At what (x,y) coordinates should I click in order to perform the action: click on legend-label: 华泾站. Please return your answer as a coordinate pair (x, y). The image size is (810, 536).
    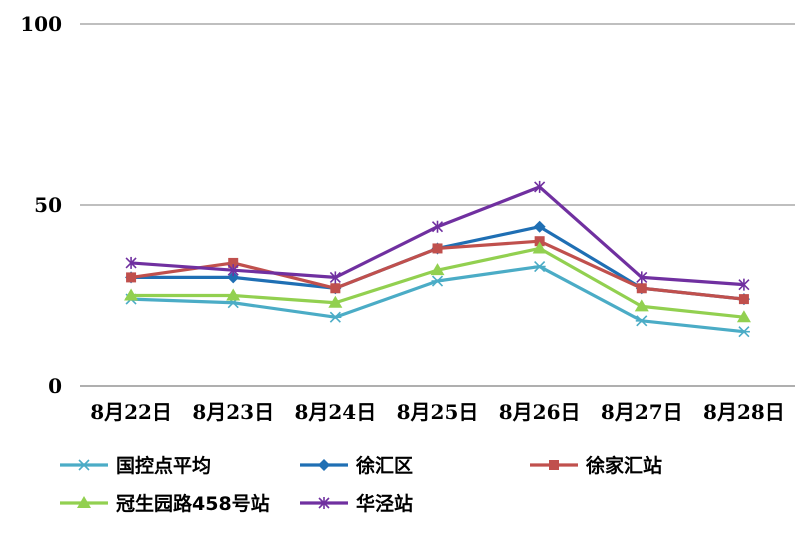
    Looking at the image, I should click on (384, 503).